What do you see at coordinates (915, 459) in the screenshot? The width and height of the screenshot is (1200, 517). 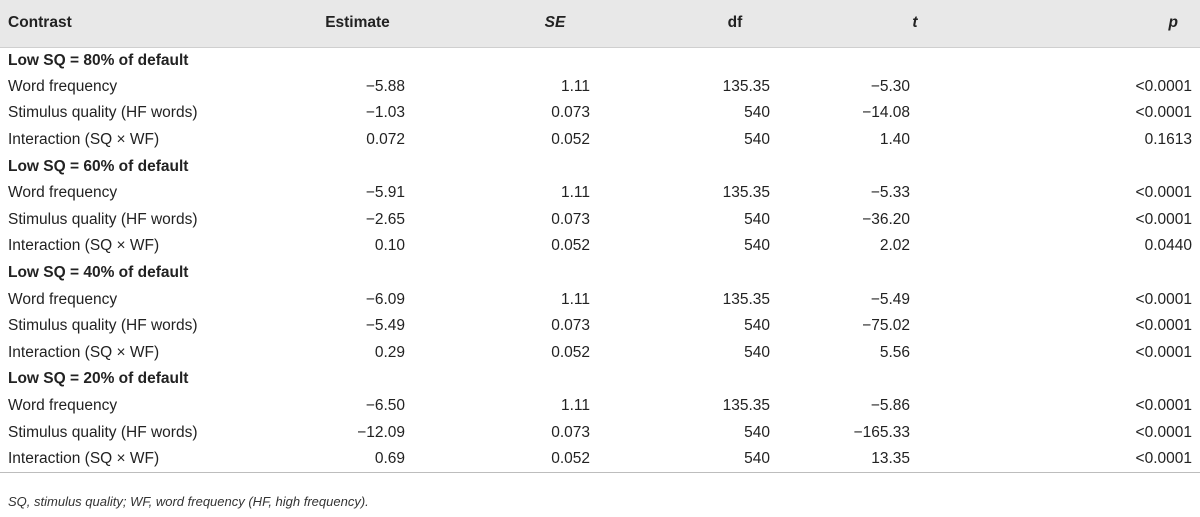 I see `value-cell: 13.35` at bounding box center [915, 459].